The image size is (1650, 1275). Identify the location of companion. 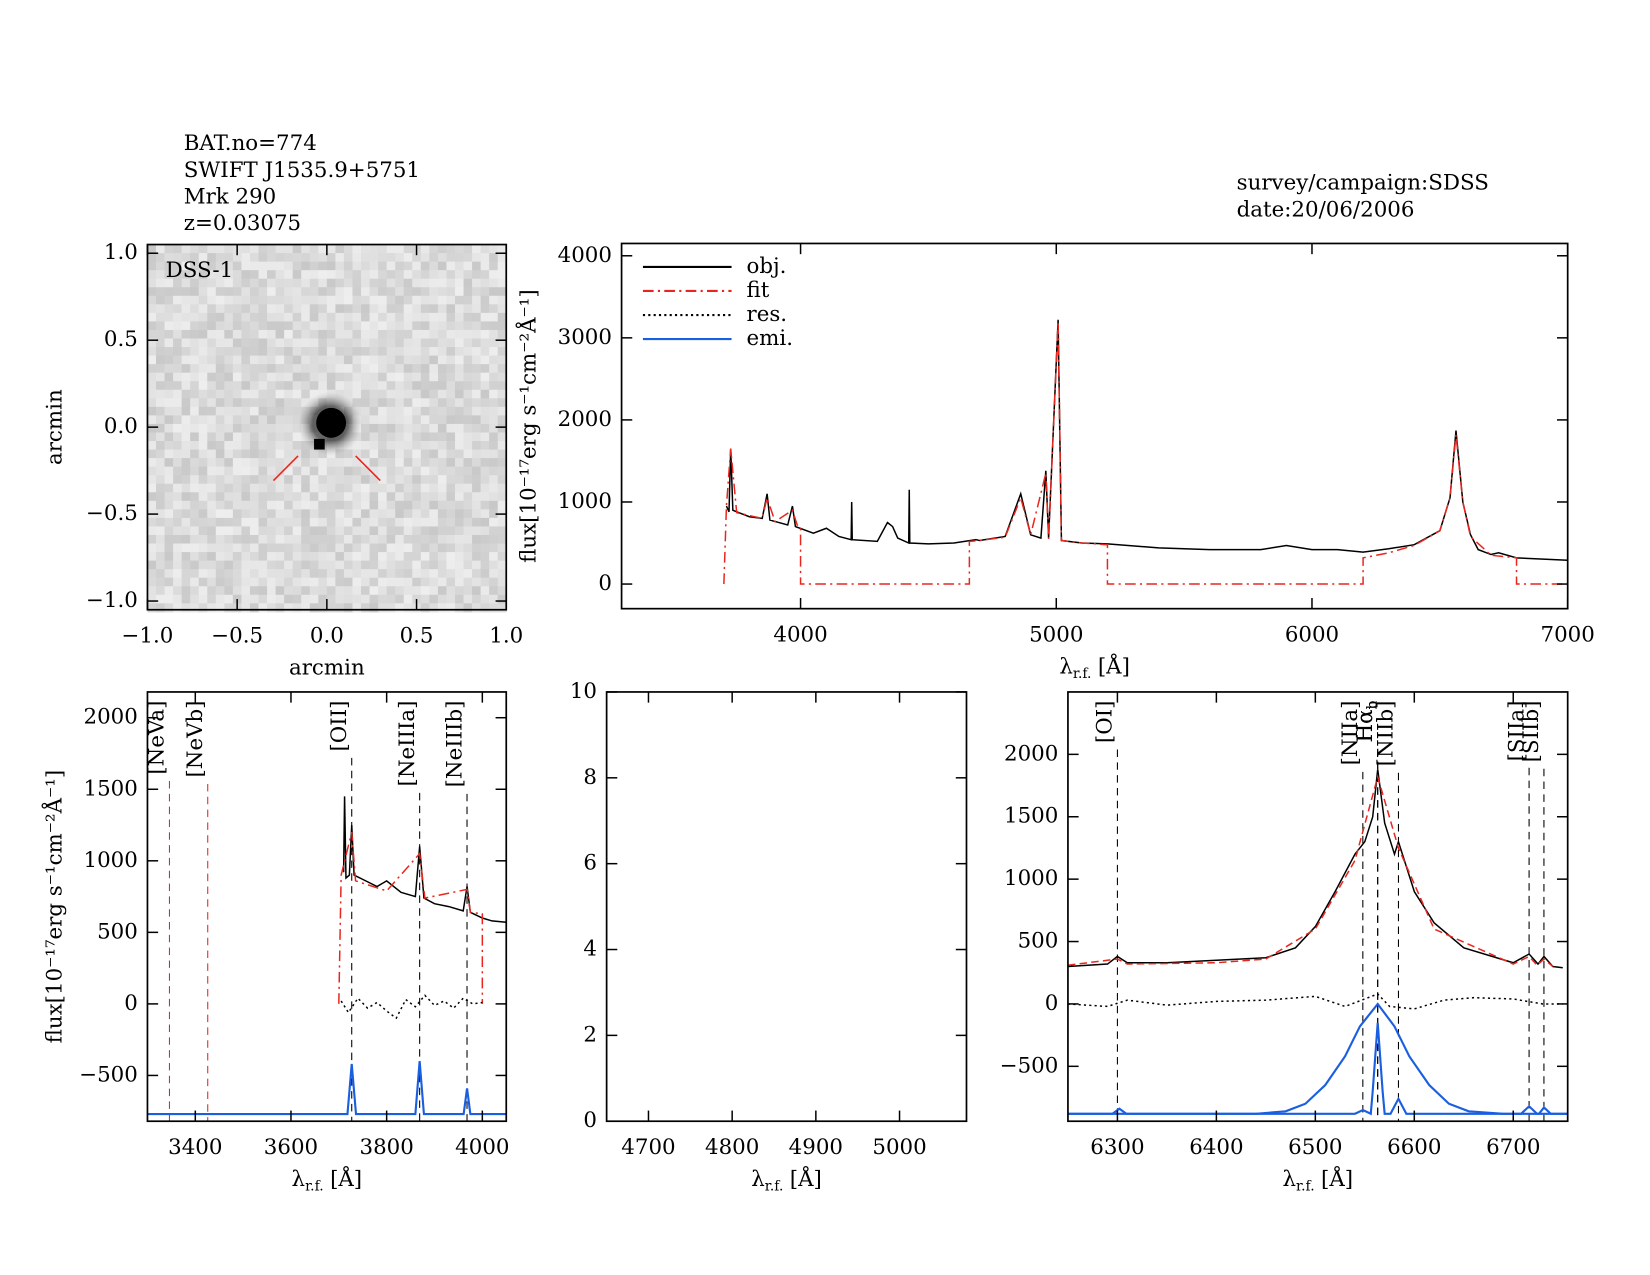
(319, 444).